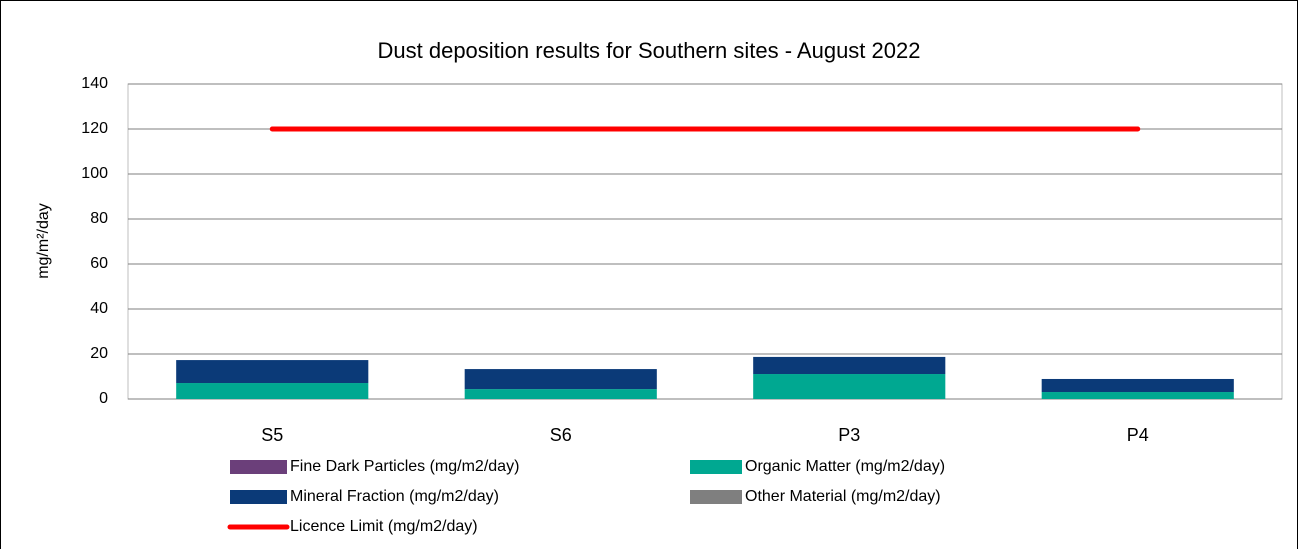  What do you see at coordinates (394, 496) in the screenshot?
I see `legend-label: Mineral Fraction (mg/m2/day)` at bounding box center [394, 496].